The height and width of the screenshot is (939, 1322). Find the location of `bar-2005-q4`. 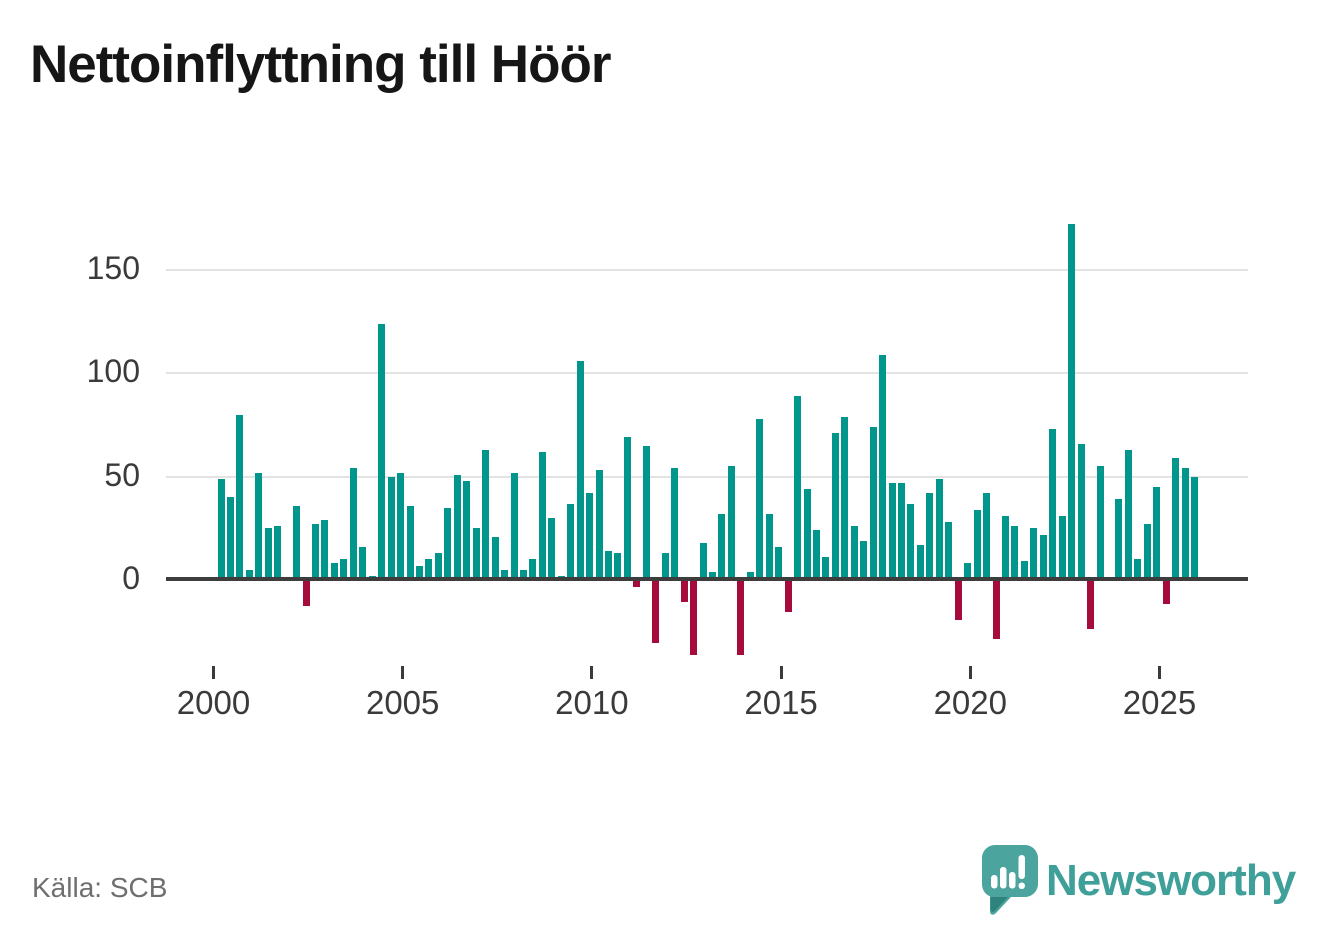

bar-2005-q4 is located at coordinates (438, 566).